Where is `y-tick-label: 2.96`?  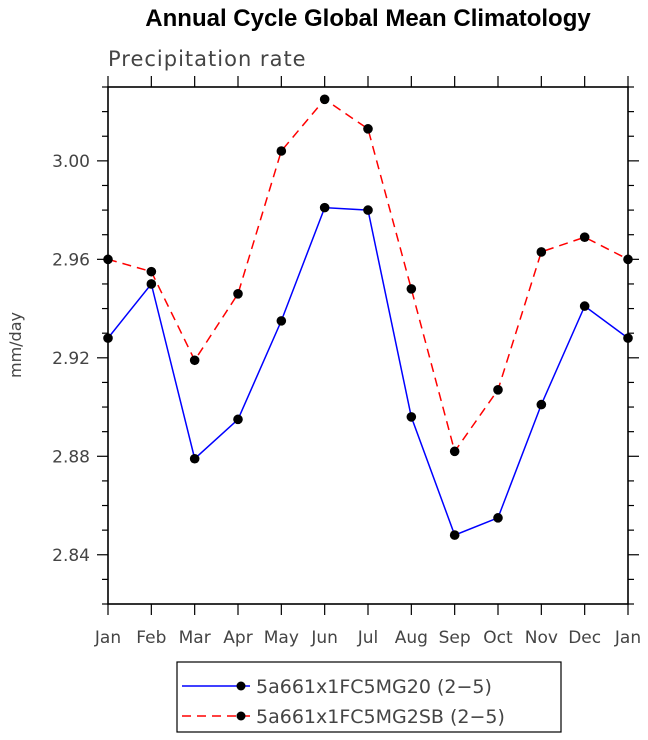 y-tick-label: 2.96 is located at coordinates (71, 260).